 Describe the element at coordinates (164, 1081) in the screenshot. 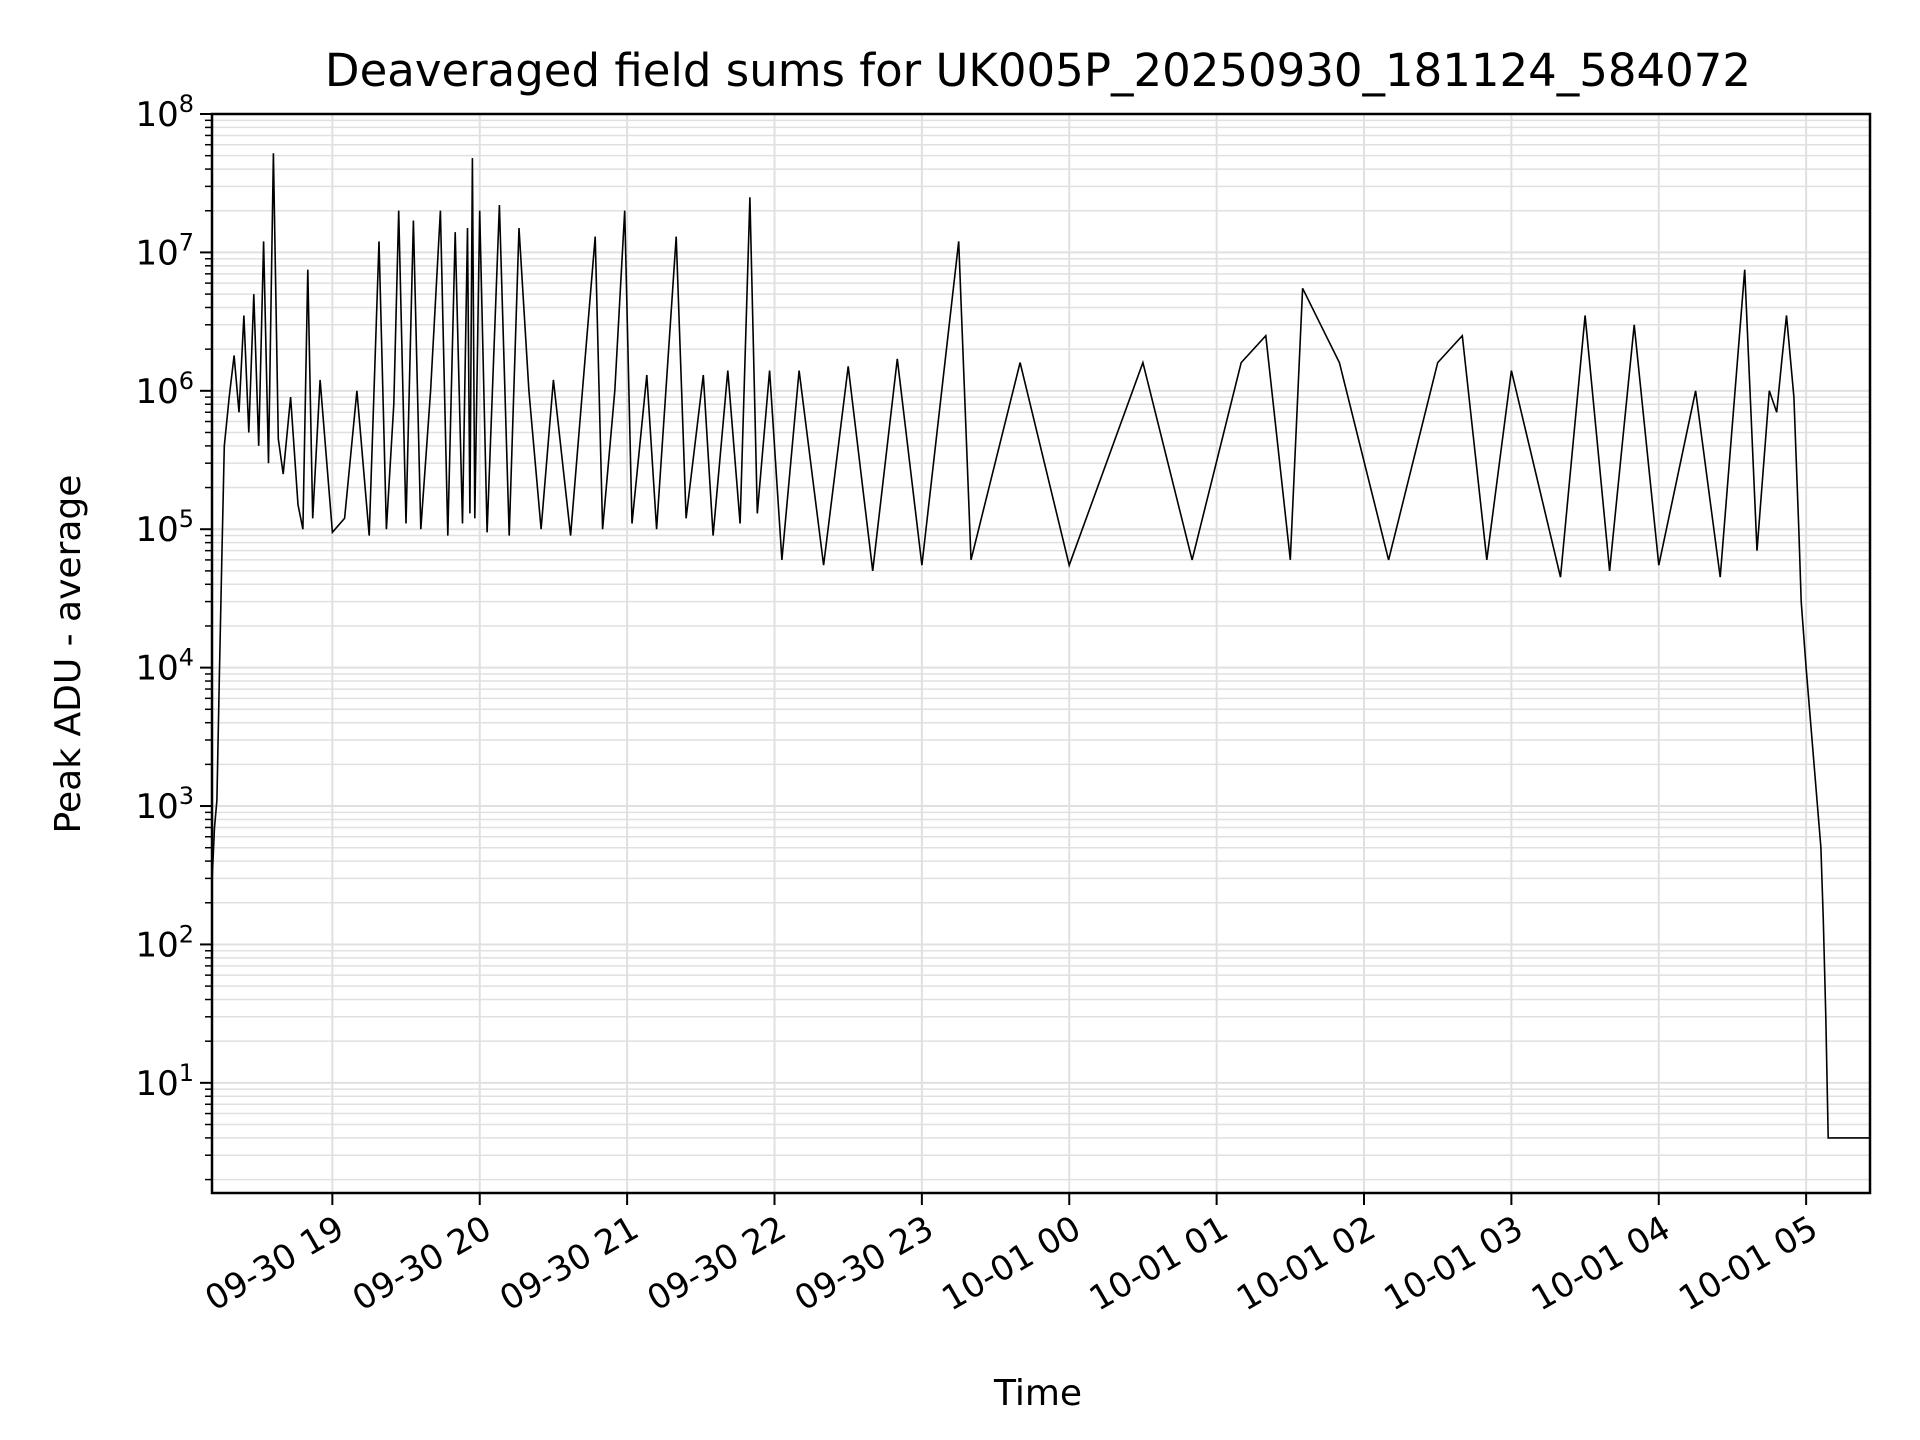

I see `y-tick-label: 10¹` at that location.